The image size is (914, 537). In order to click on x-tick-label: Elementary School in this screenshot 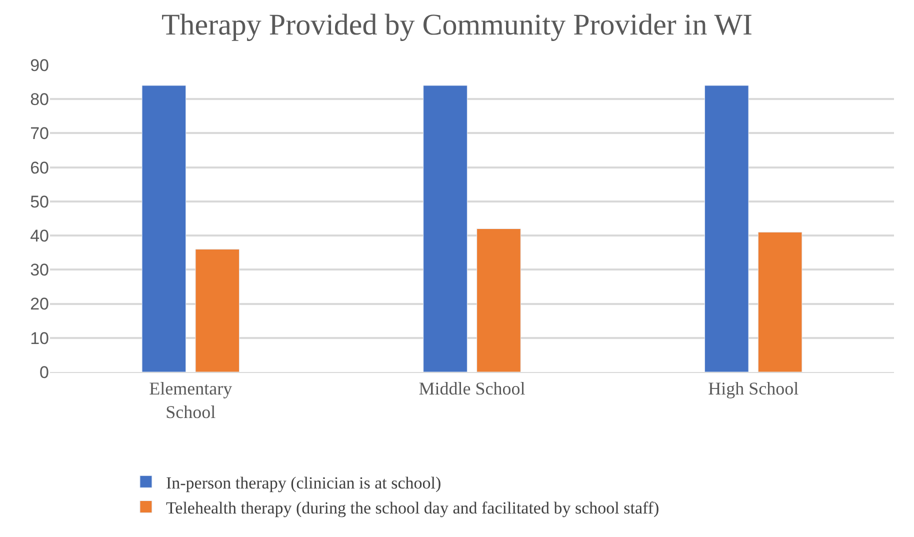, I will do `click(190, 400)`.